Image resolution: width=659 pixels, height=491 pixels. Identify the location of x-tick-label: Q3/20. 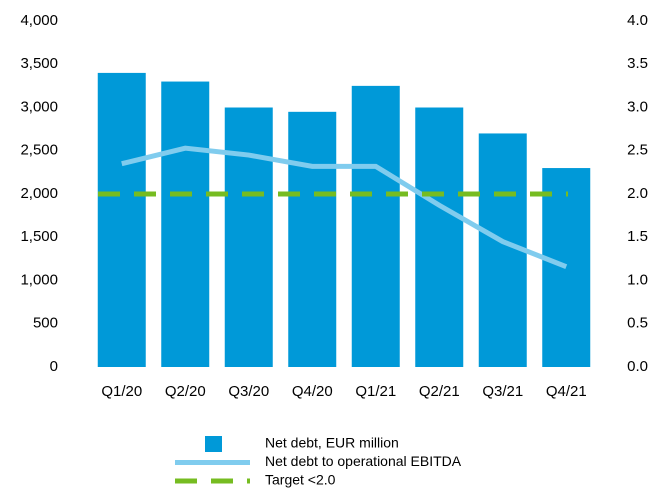
(248, 391).